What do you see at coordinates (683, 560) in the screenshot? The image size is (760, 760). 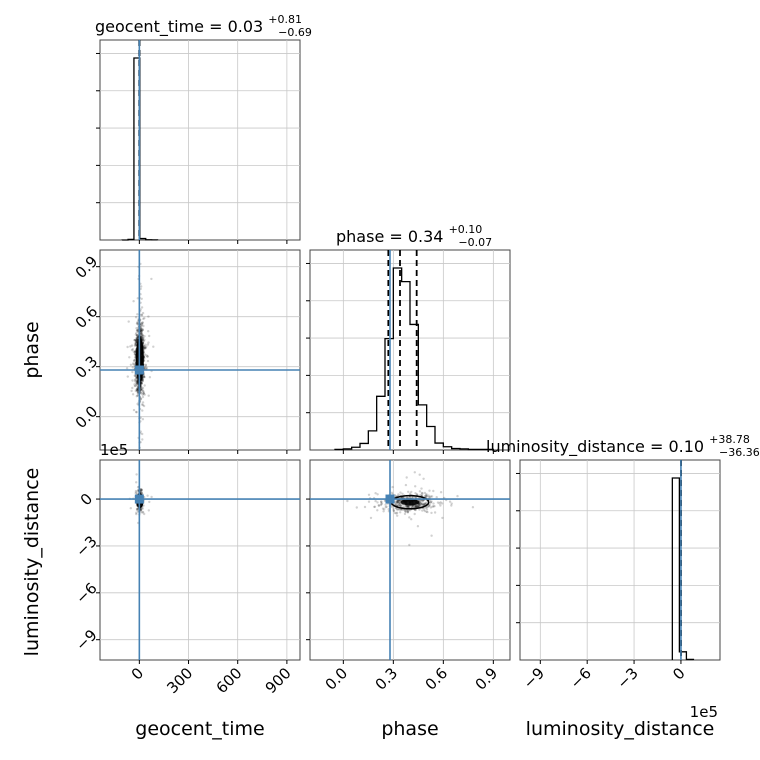 I see `histogram-luminosity-distance` at bounding box center [683, 560].